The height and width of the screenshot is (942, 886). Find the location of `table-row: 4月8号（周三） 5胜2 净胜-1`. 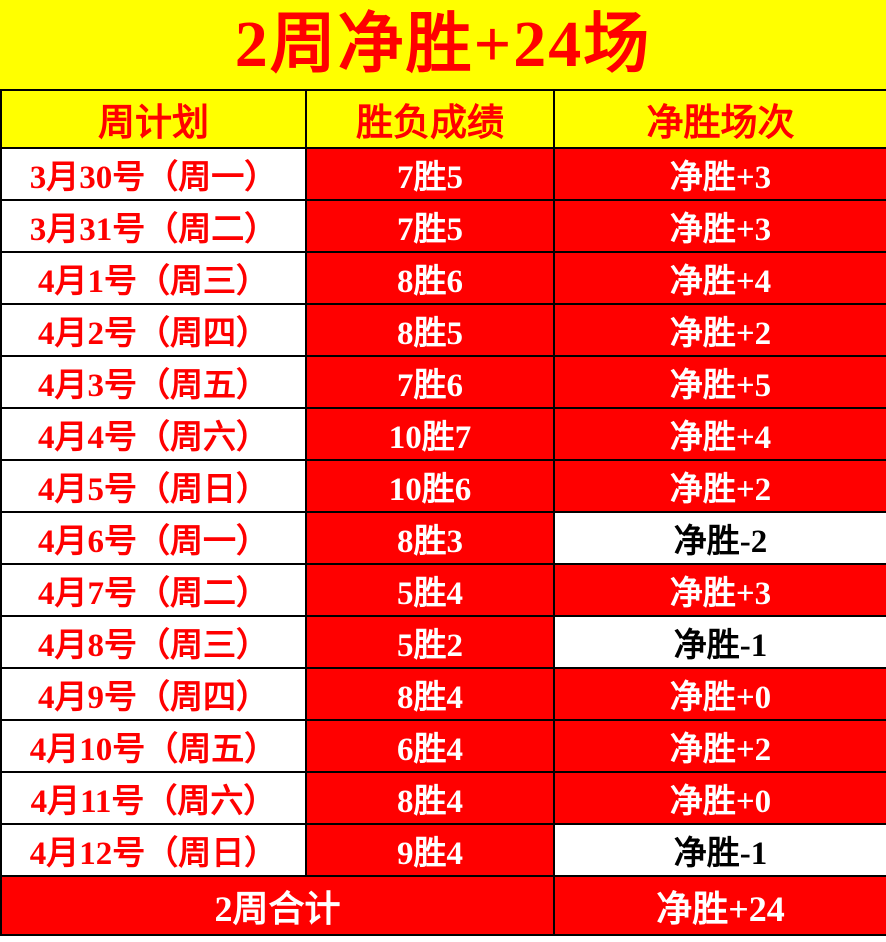

table-row: 4月8号（周三） 5胜2 净胜-1 is located at coordinates (443, 642).